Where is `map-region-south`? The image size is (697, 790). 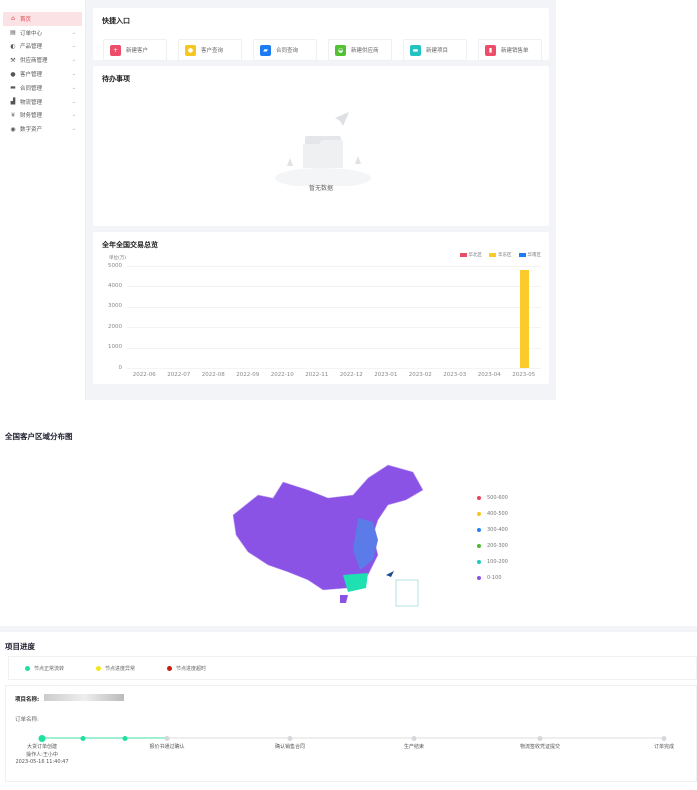 map-region-south is located at coordinates (355, 582).